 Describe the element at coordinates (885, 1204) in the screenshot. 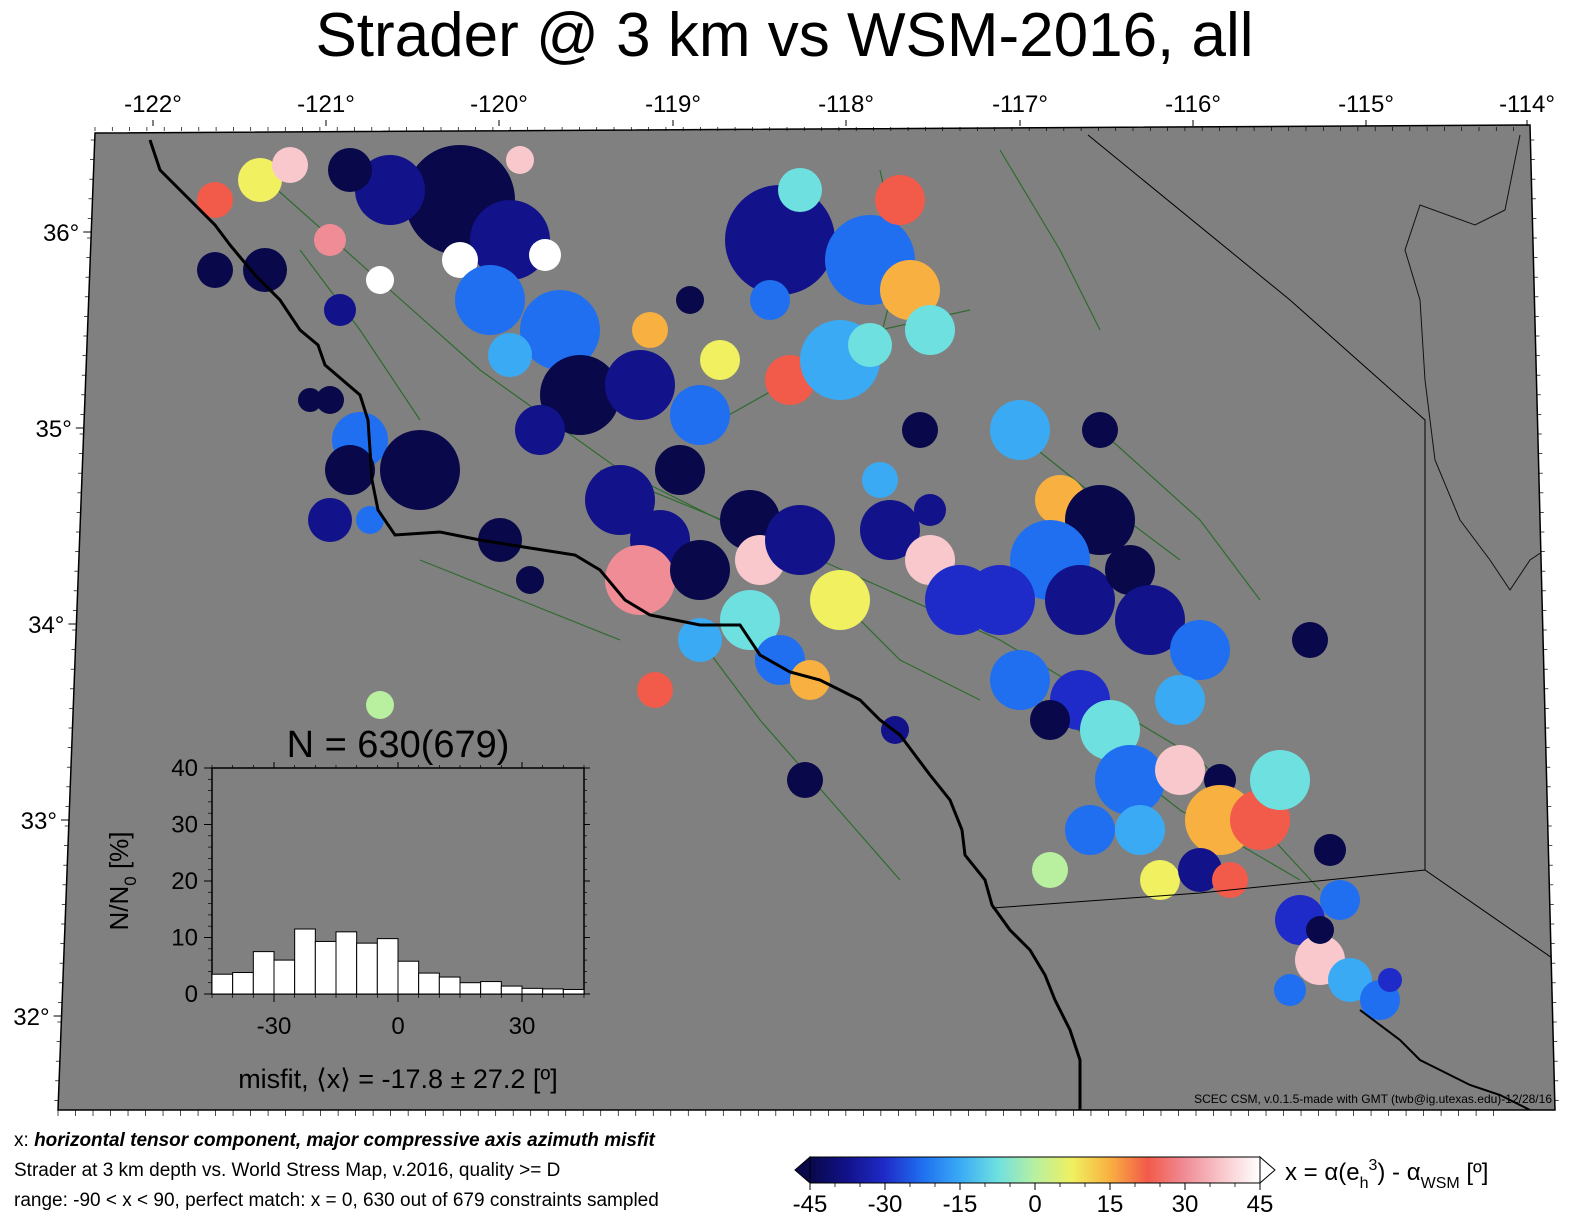

I see `colorbar-tick-label: -30` at that location.